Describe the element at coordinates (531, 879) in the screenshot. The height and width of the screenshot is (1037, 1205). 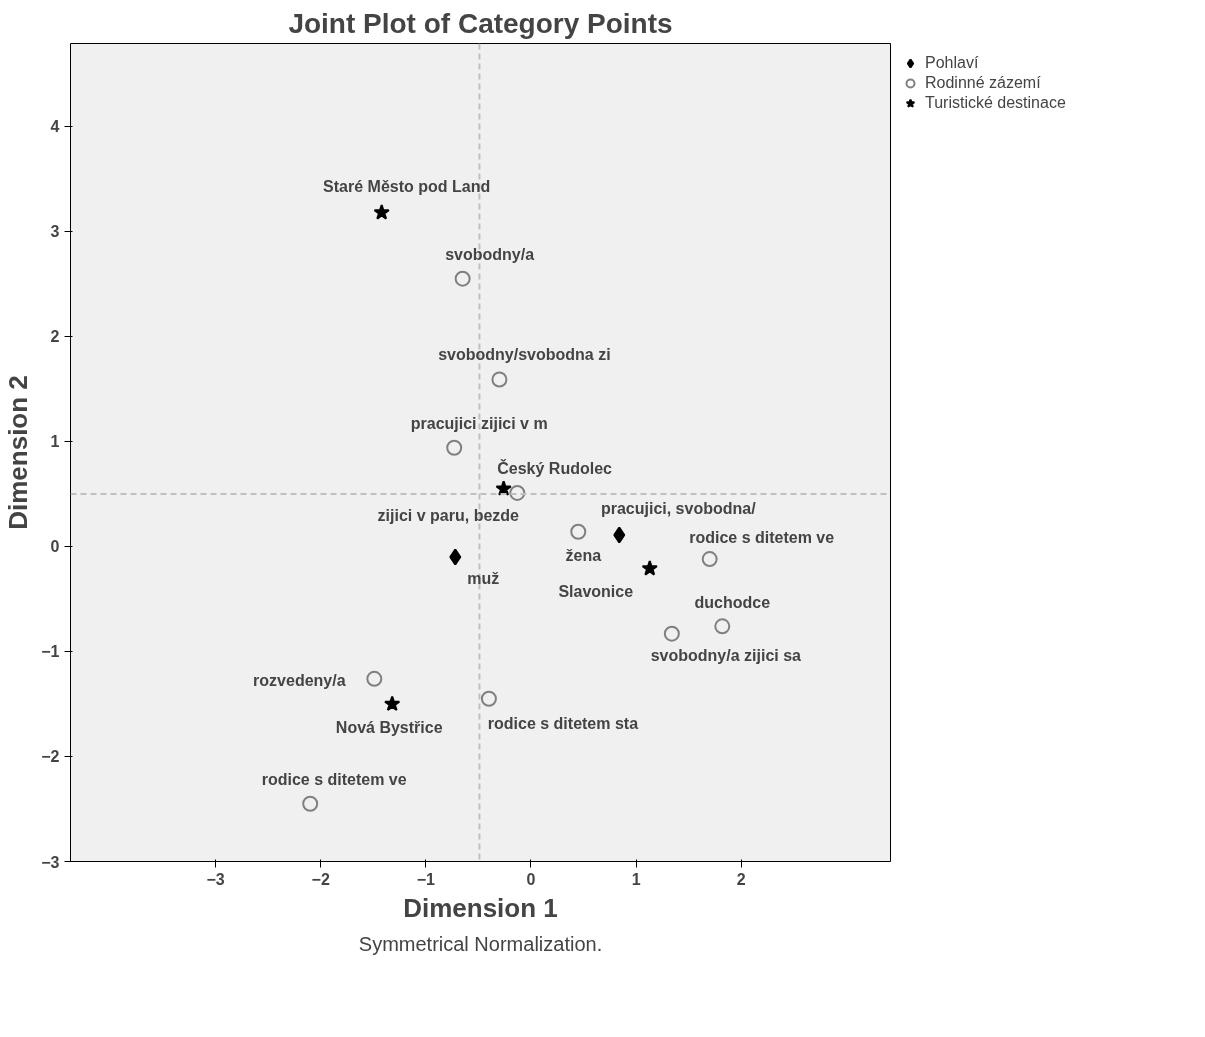
I see `x-tick-label: 0` at that location.